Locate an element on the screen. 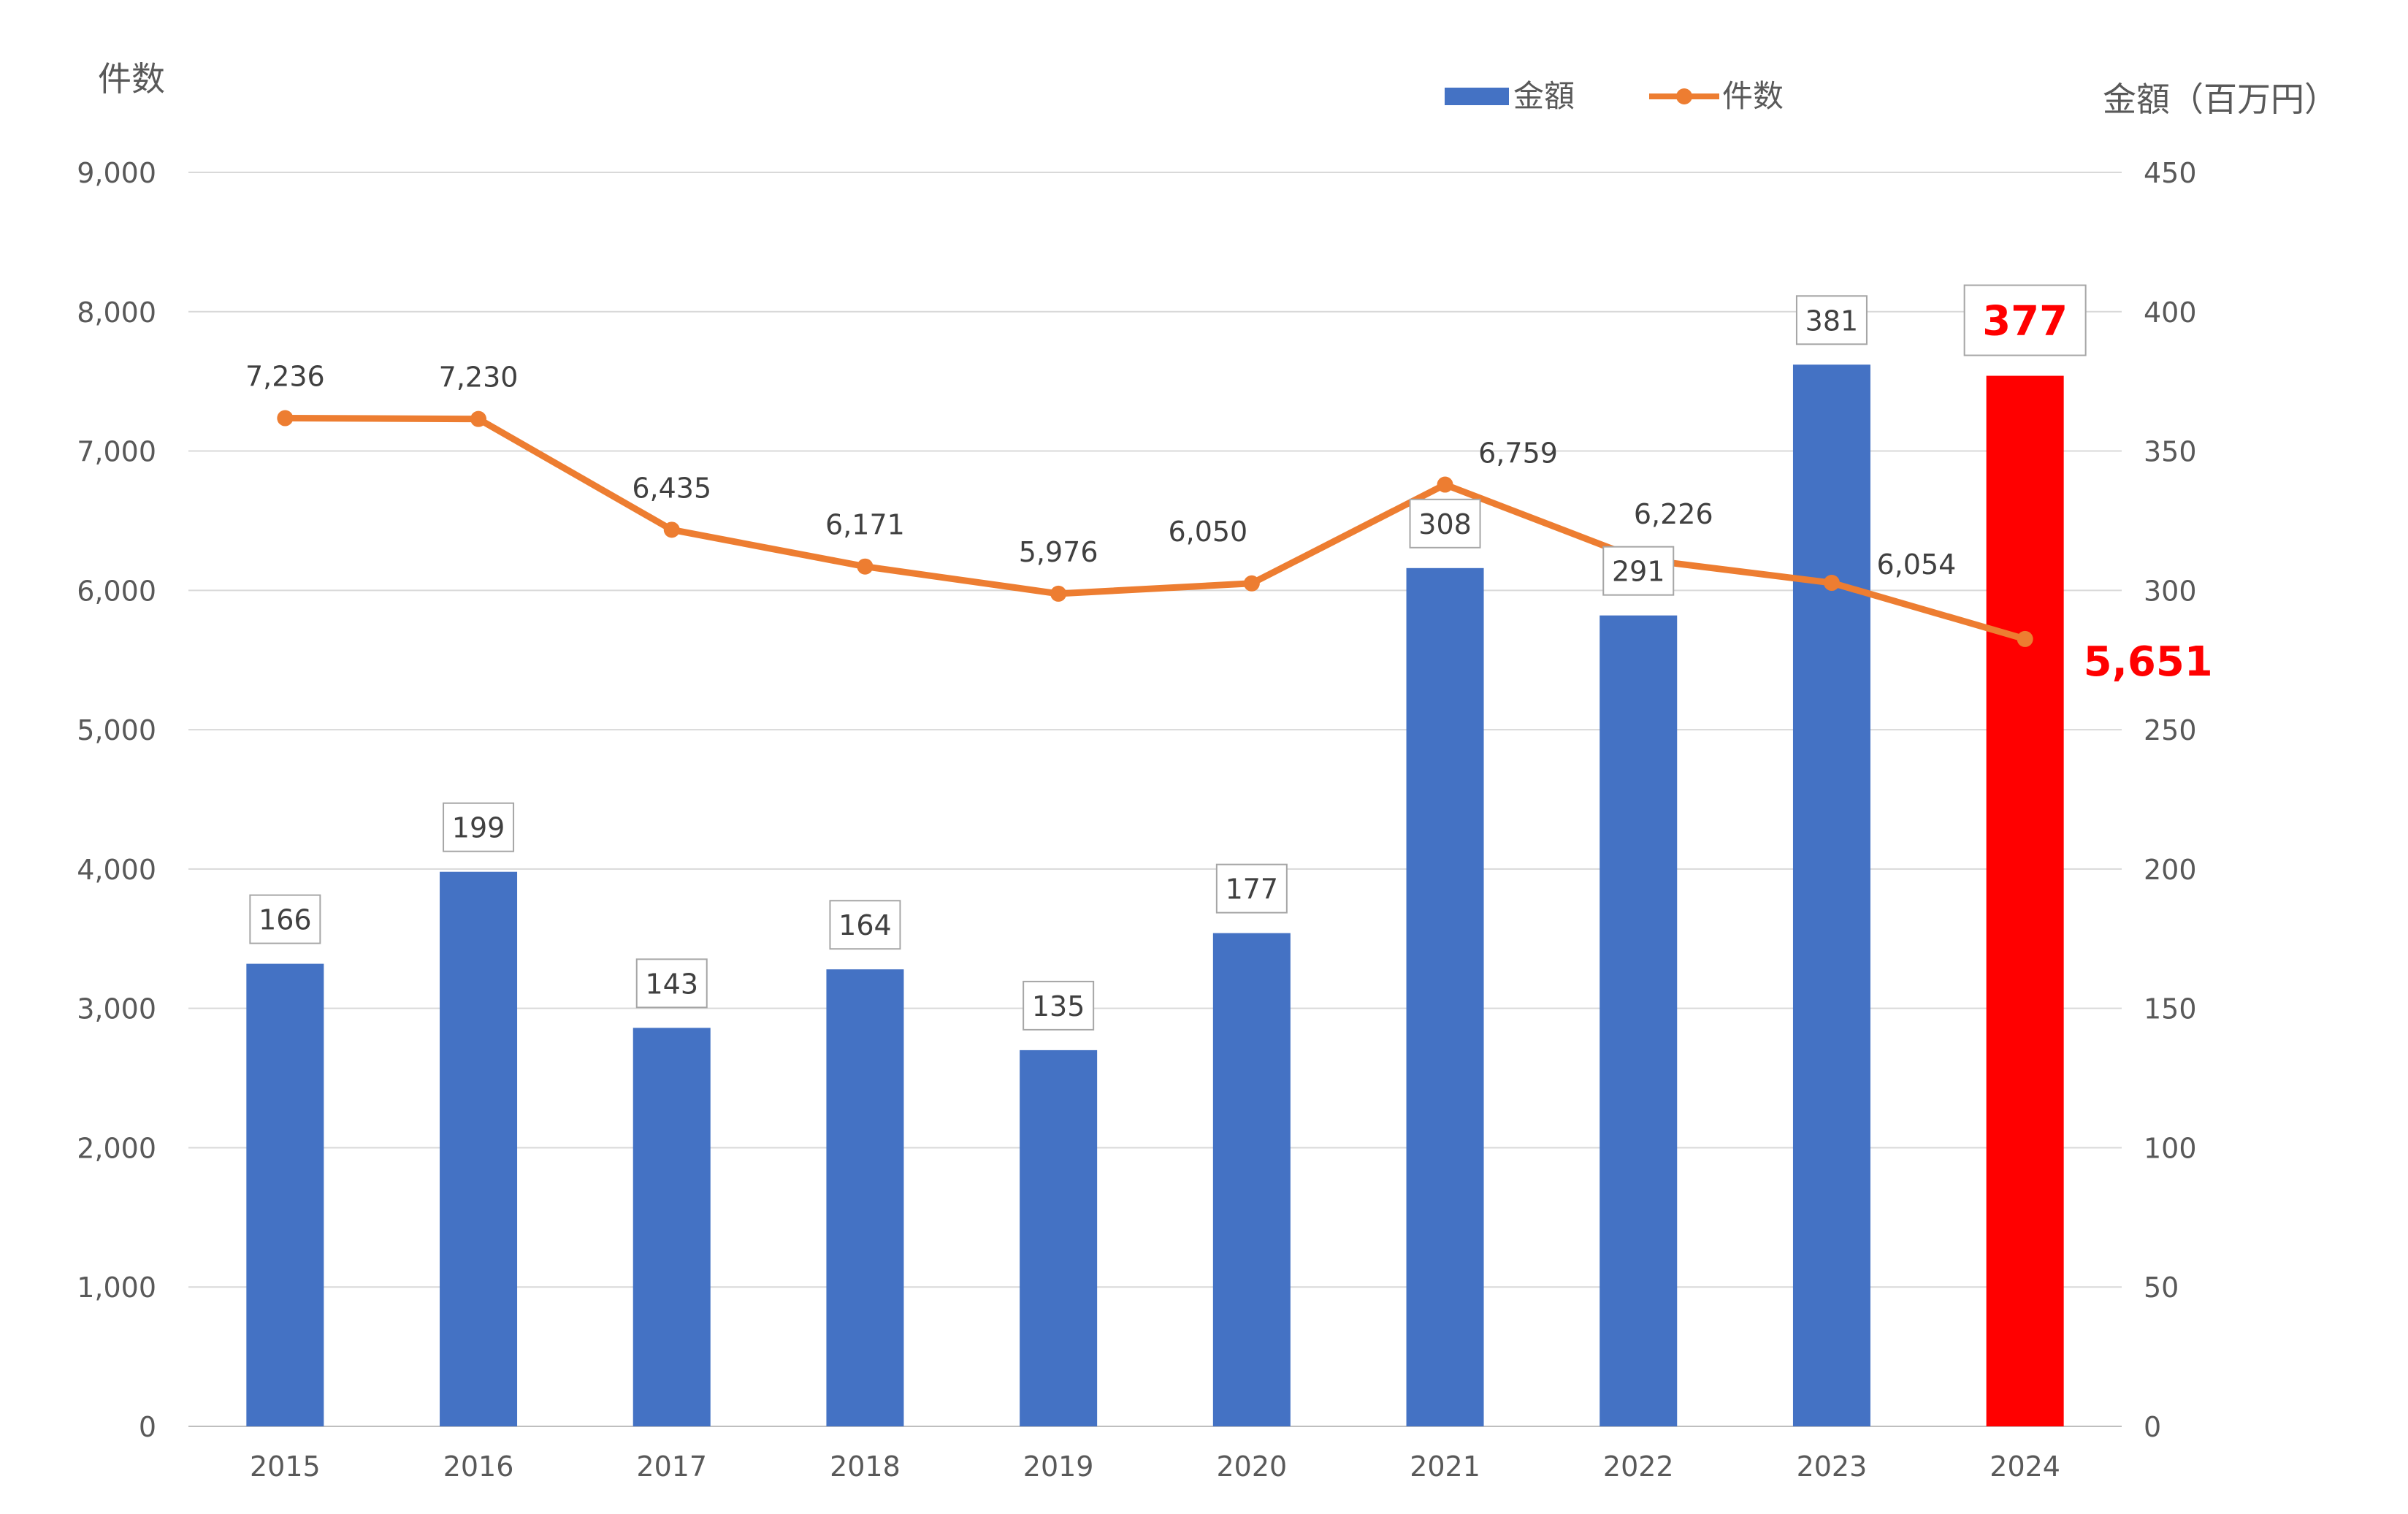 The image size is (2408, 1514). x-tick-label: 2016 is located at coordinates (478, 1466).